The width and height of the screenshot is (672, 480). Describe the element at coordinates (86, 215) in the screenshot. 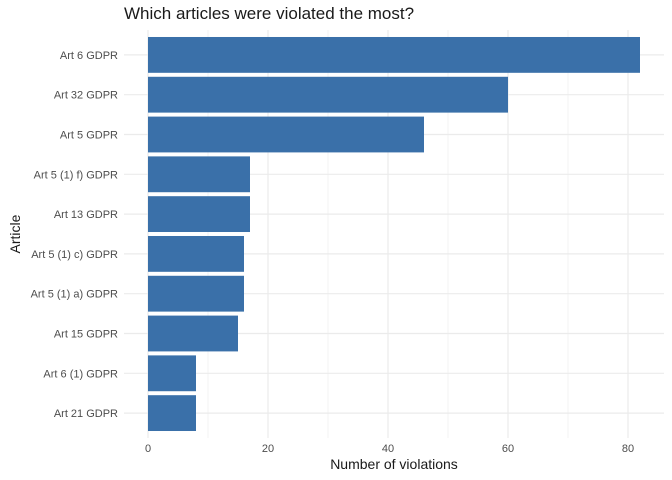

I see `y-tick-label: Art 13 GDPR` at that location.